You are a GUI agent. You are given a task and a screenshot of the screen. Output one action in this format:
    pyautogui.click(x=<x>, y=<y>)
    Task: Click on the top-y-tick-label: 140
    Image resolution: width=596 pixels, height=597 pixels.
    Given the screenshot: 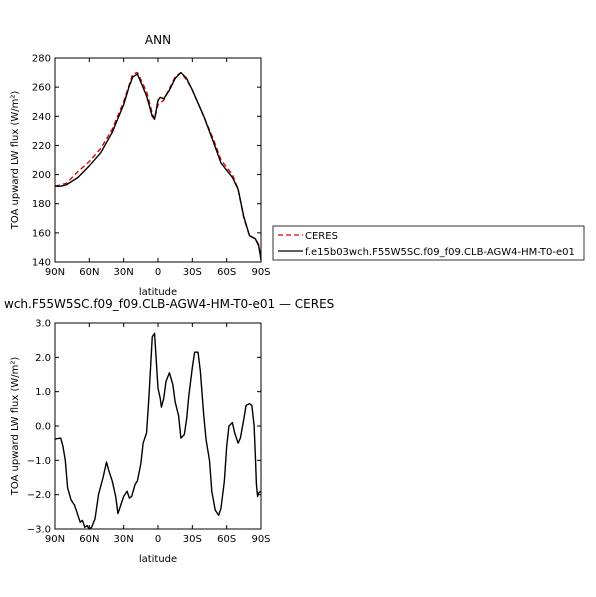 What is the action you would take?
    pyautogui.click(x=41, y=263)
    